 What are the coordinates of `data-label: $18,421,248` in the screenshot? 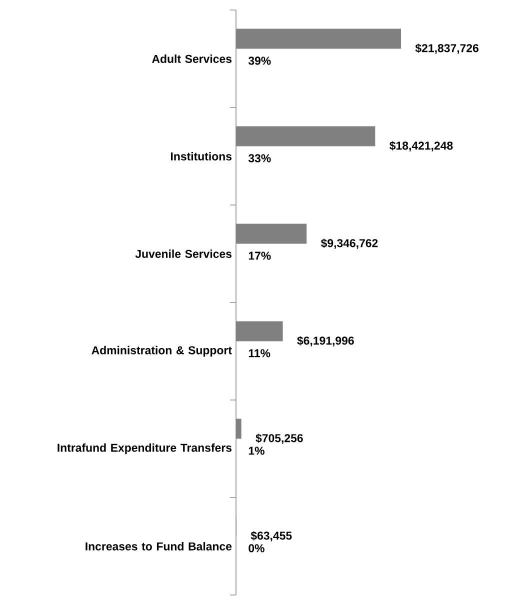 It's located at (421, 146).